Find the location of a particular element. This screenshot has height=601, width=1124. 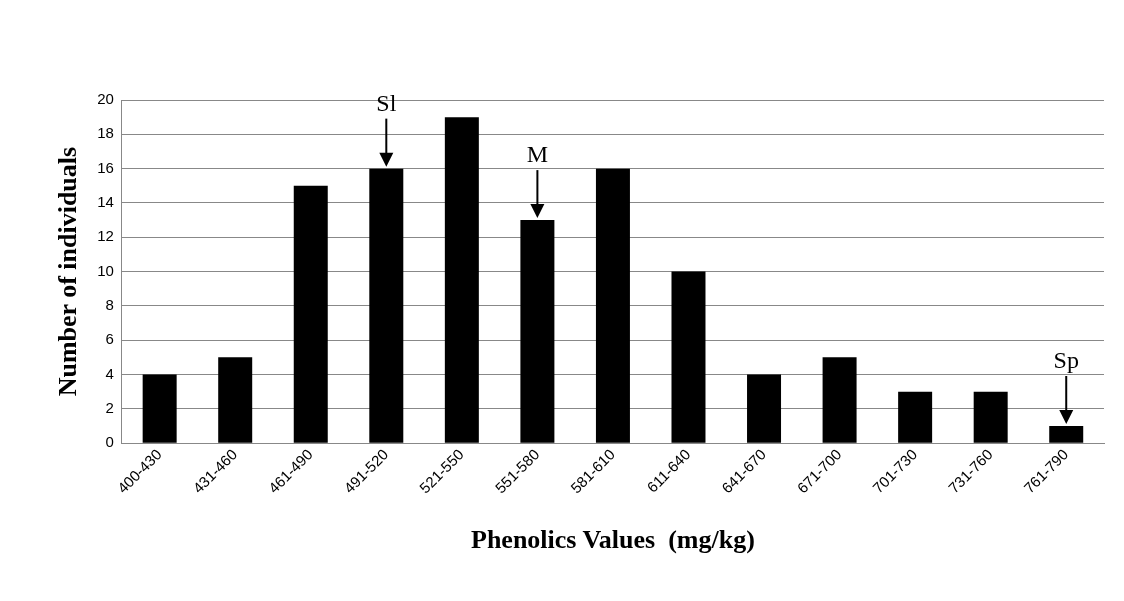

y-tick-label: 2 is located at coordinates (109, 407).